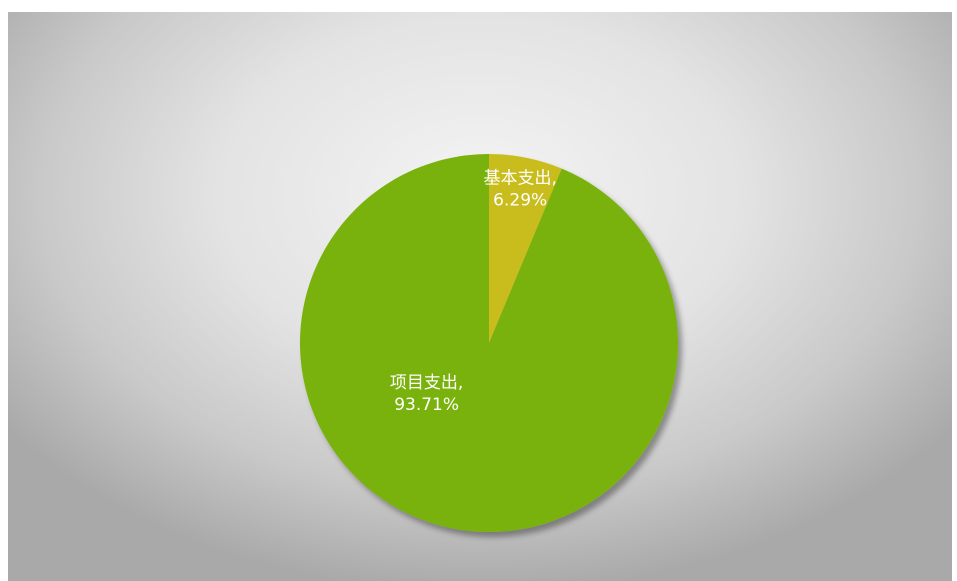 The height and width of the screenshot is (581, 957). I want to click on pie-slice-label-1: 基本支出, 6.29%, so click(519, 189).